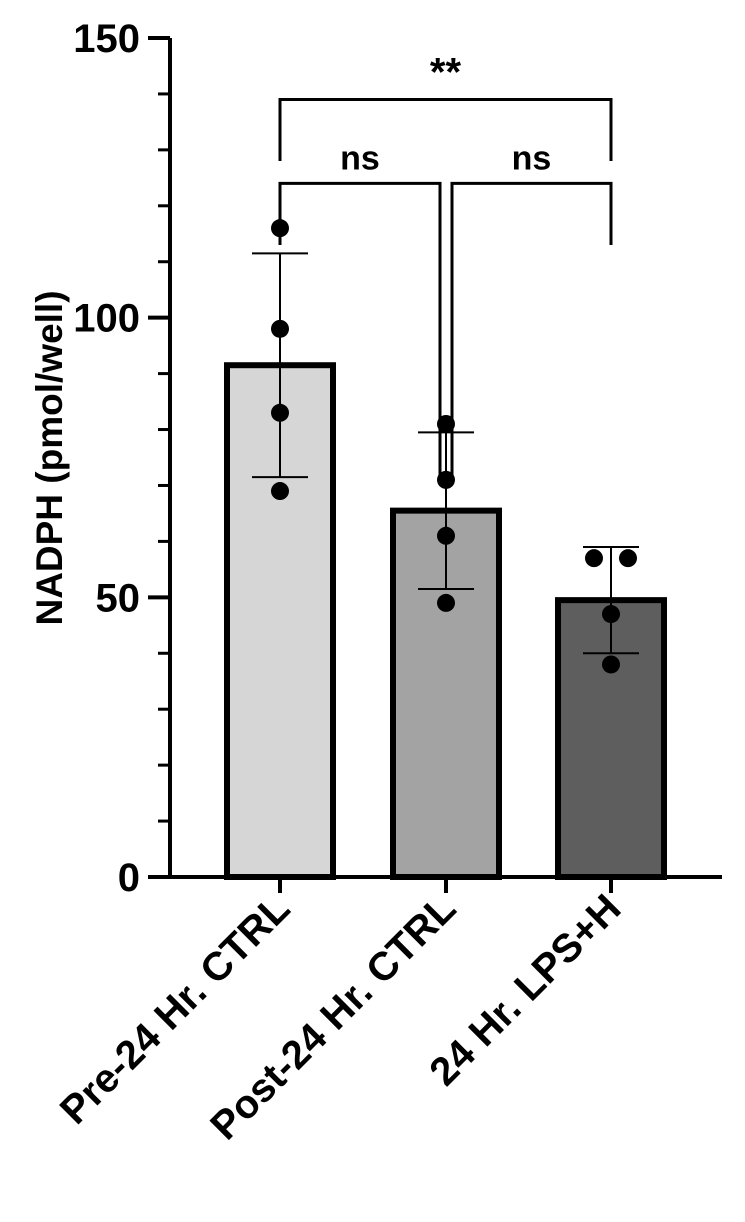  I want to click on y-axis: 0 50 100 150, so click(122, 458).